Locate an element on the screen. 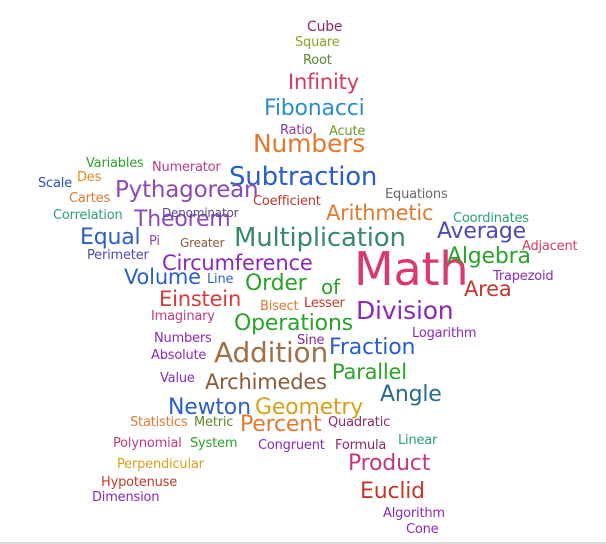 The width and height of the screenshot is (606, 544). word-trapezoid: Trapezoid is located at coordinates (523, 276).